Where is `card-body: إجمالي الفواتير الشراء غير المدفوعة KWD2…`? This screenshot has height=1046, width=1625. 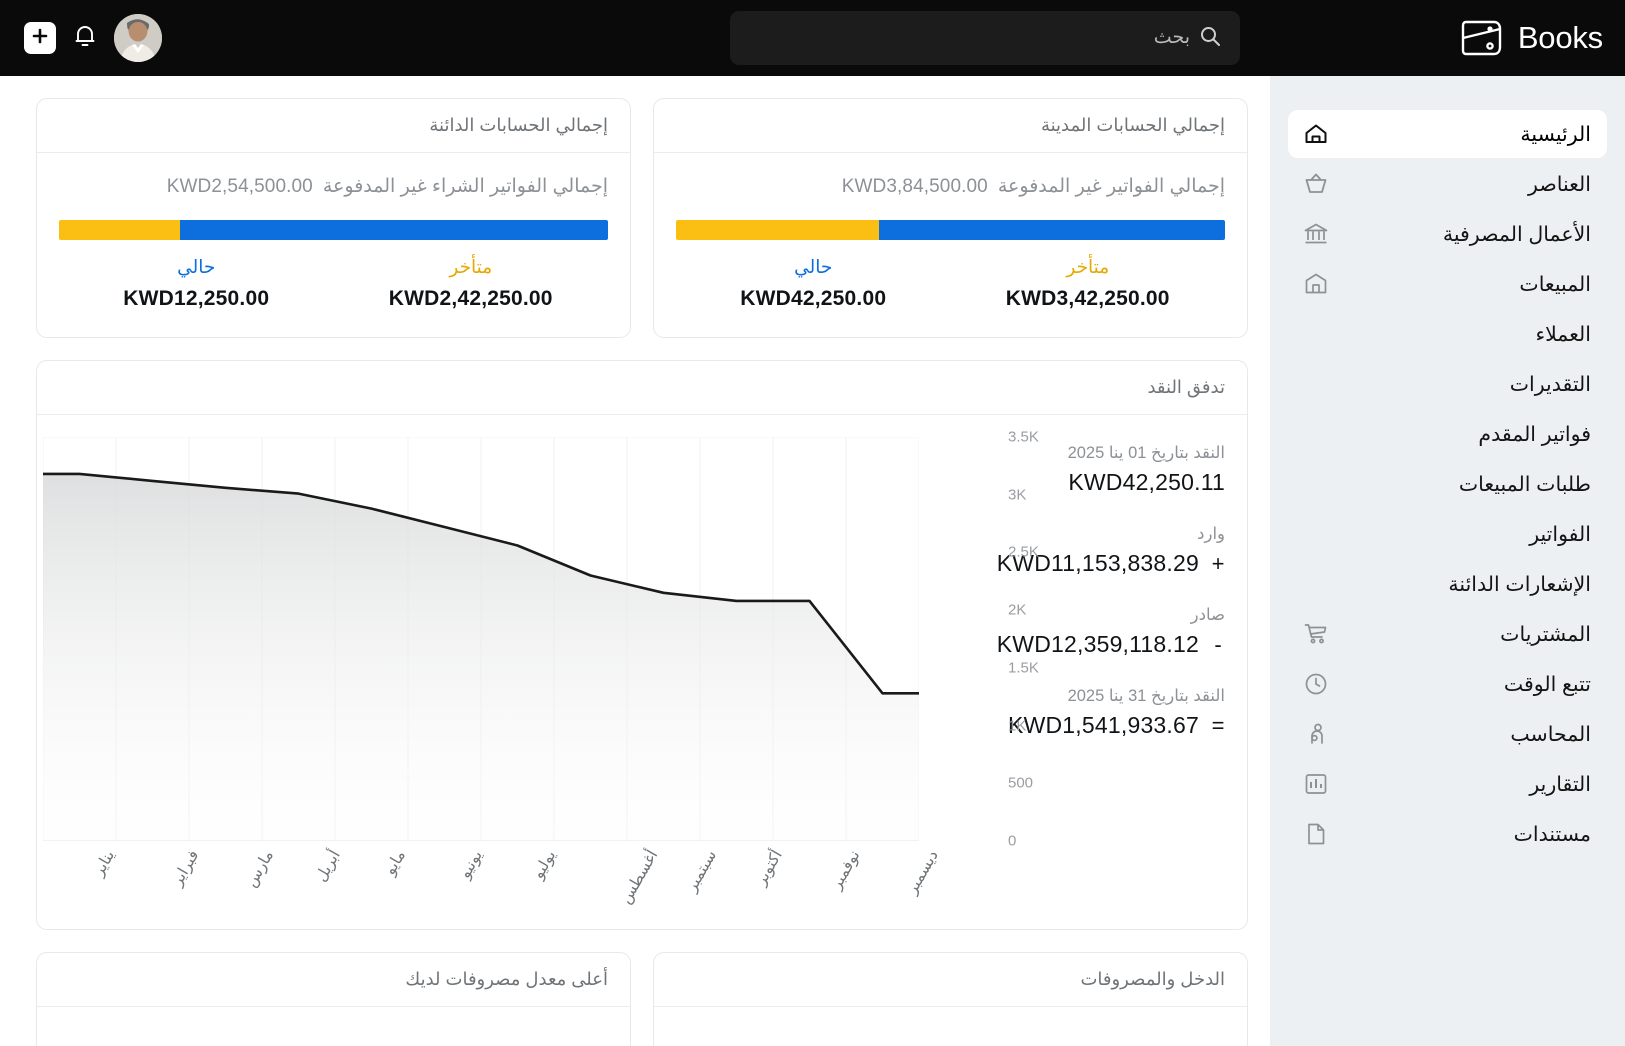 card-body: إجمالي الفواتير الشراء غير المدفوعة KWD2… is located at coordinates (333, 232).